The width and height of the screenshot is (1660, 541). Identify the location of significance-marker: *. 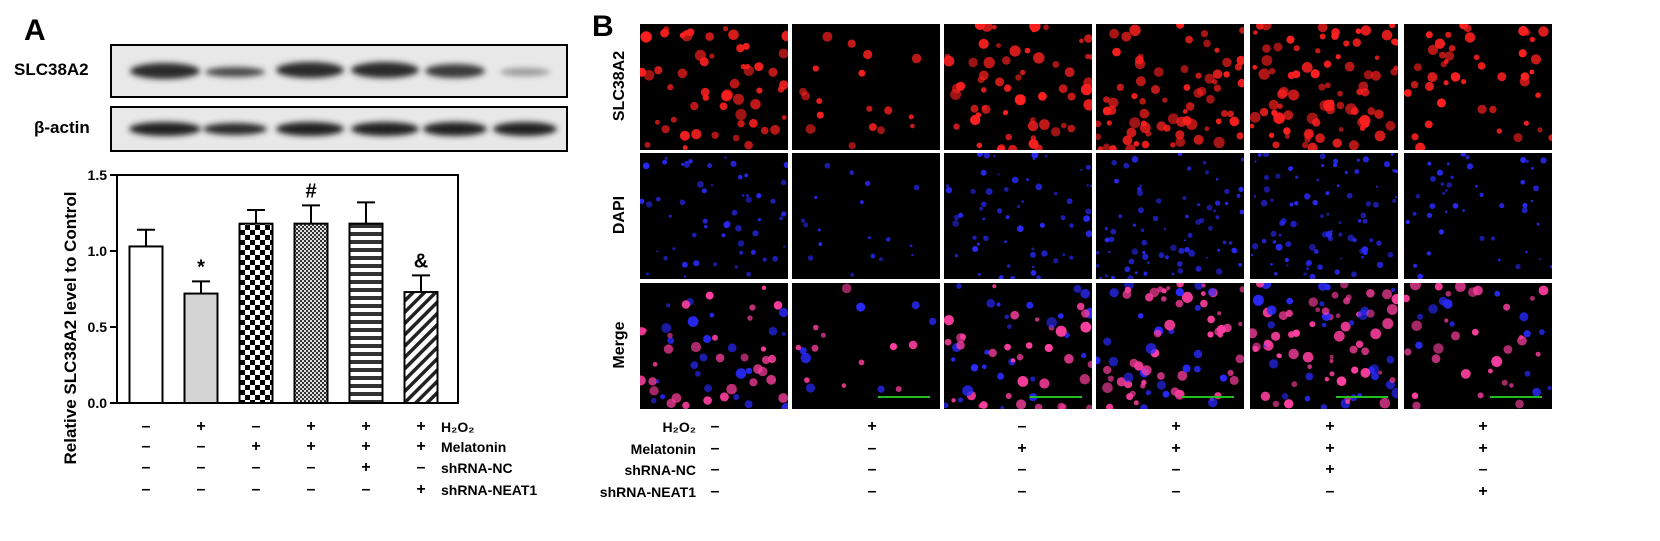
(201, 267).